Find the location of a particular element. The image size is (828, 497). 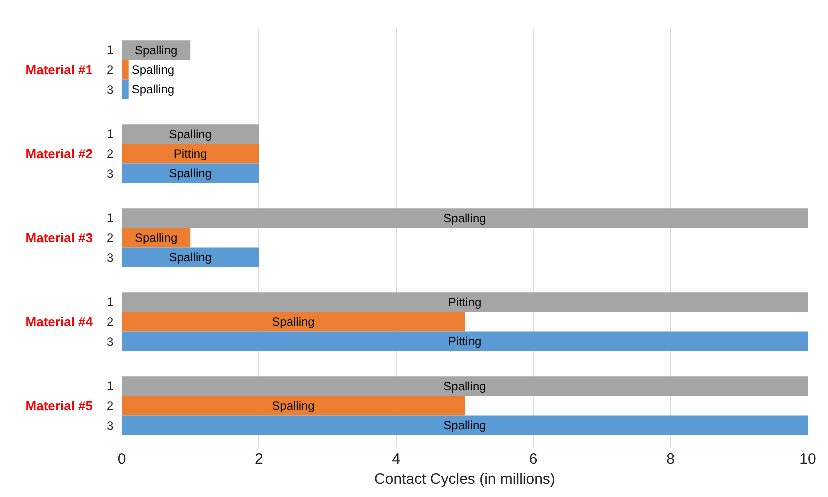

x-axis-title: Contact Cycles (in millions) is located at coordinates (465, 479).